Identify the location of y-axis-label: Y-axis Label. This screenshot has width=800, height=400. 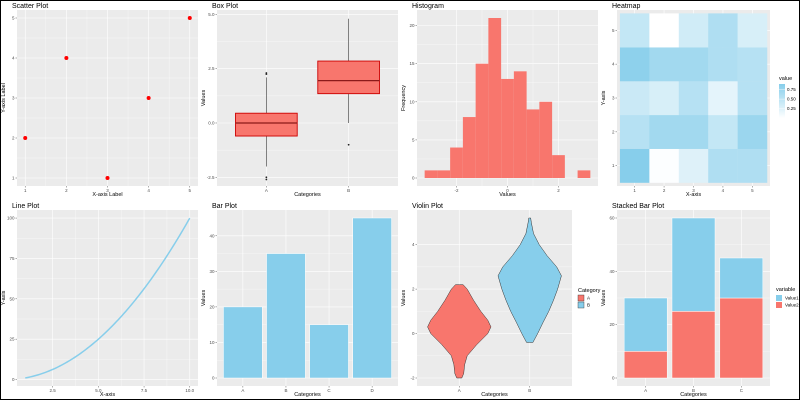
(4, 98).